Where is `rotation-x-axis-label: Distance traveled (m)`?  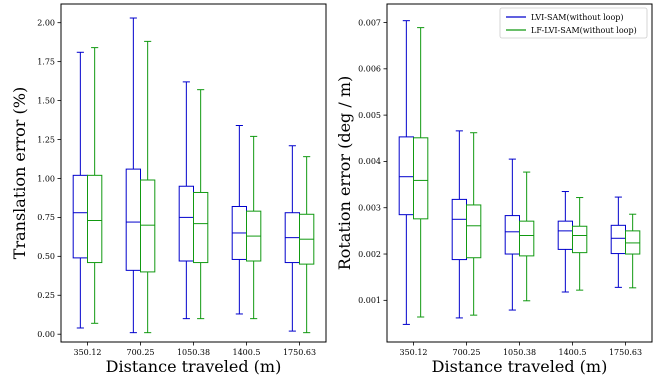 rotation-x-axis-label: Distance traveled (m) is located at coordinates (520, 366).